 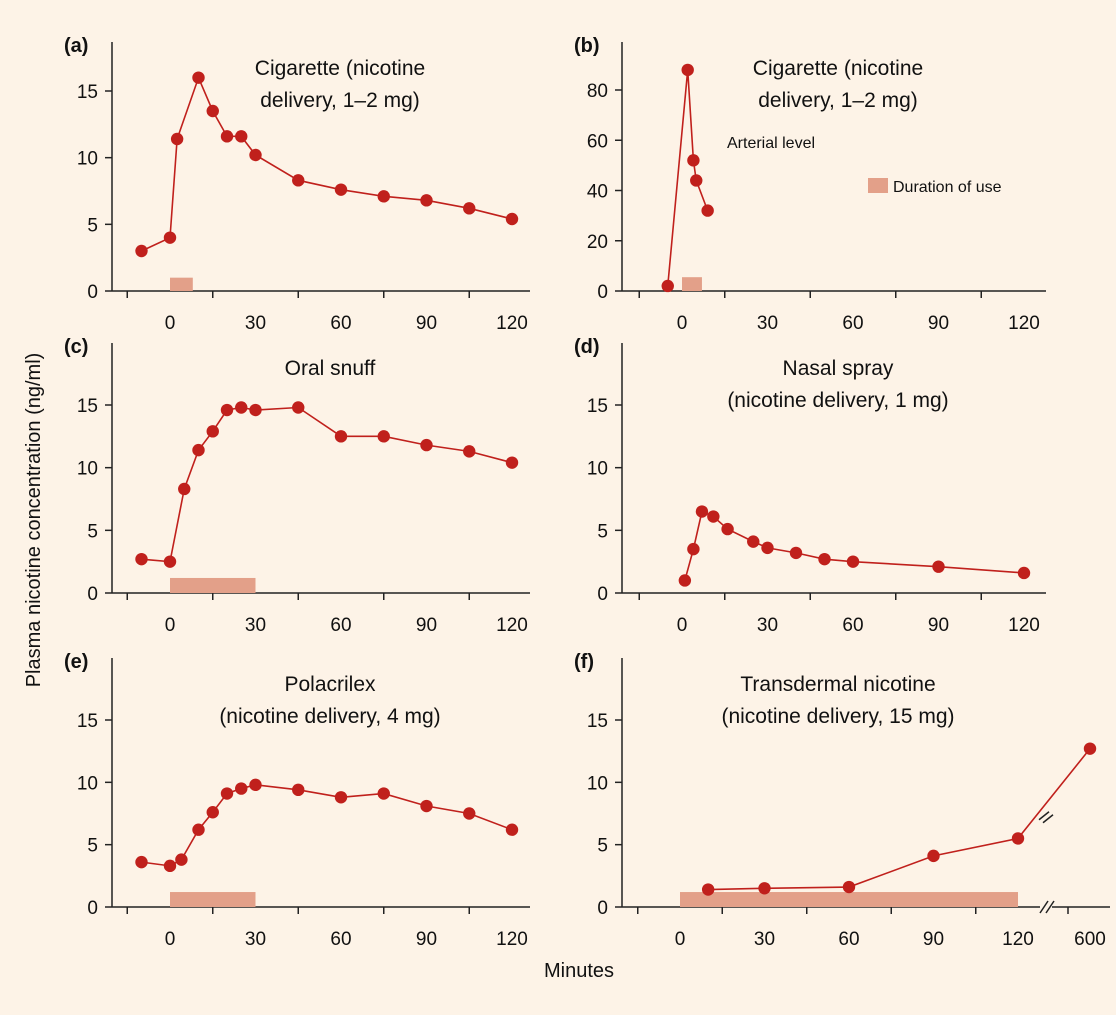 What do you see at coordinates (327, 163) in the screenshot?
I see `series-line` at bounding box center [327, 163].